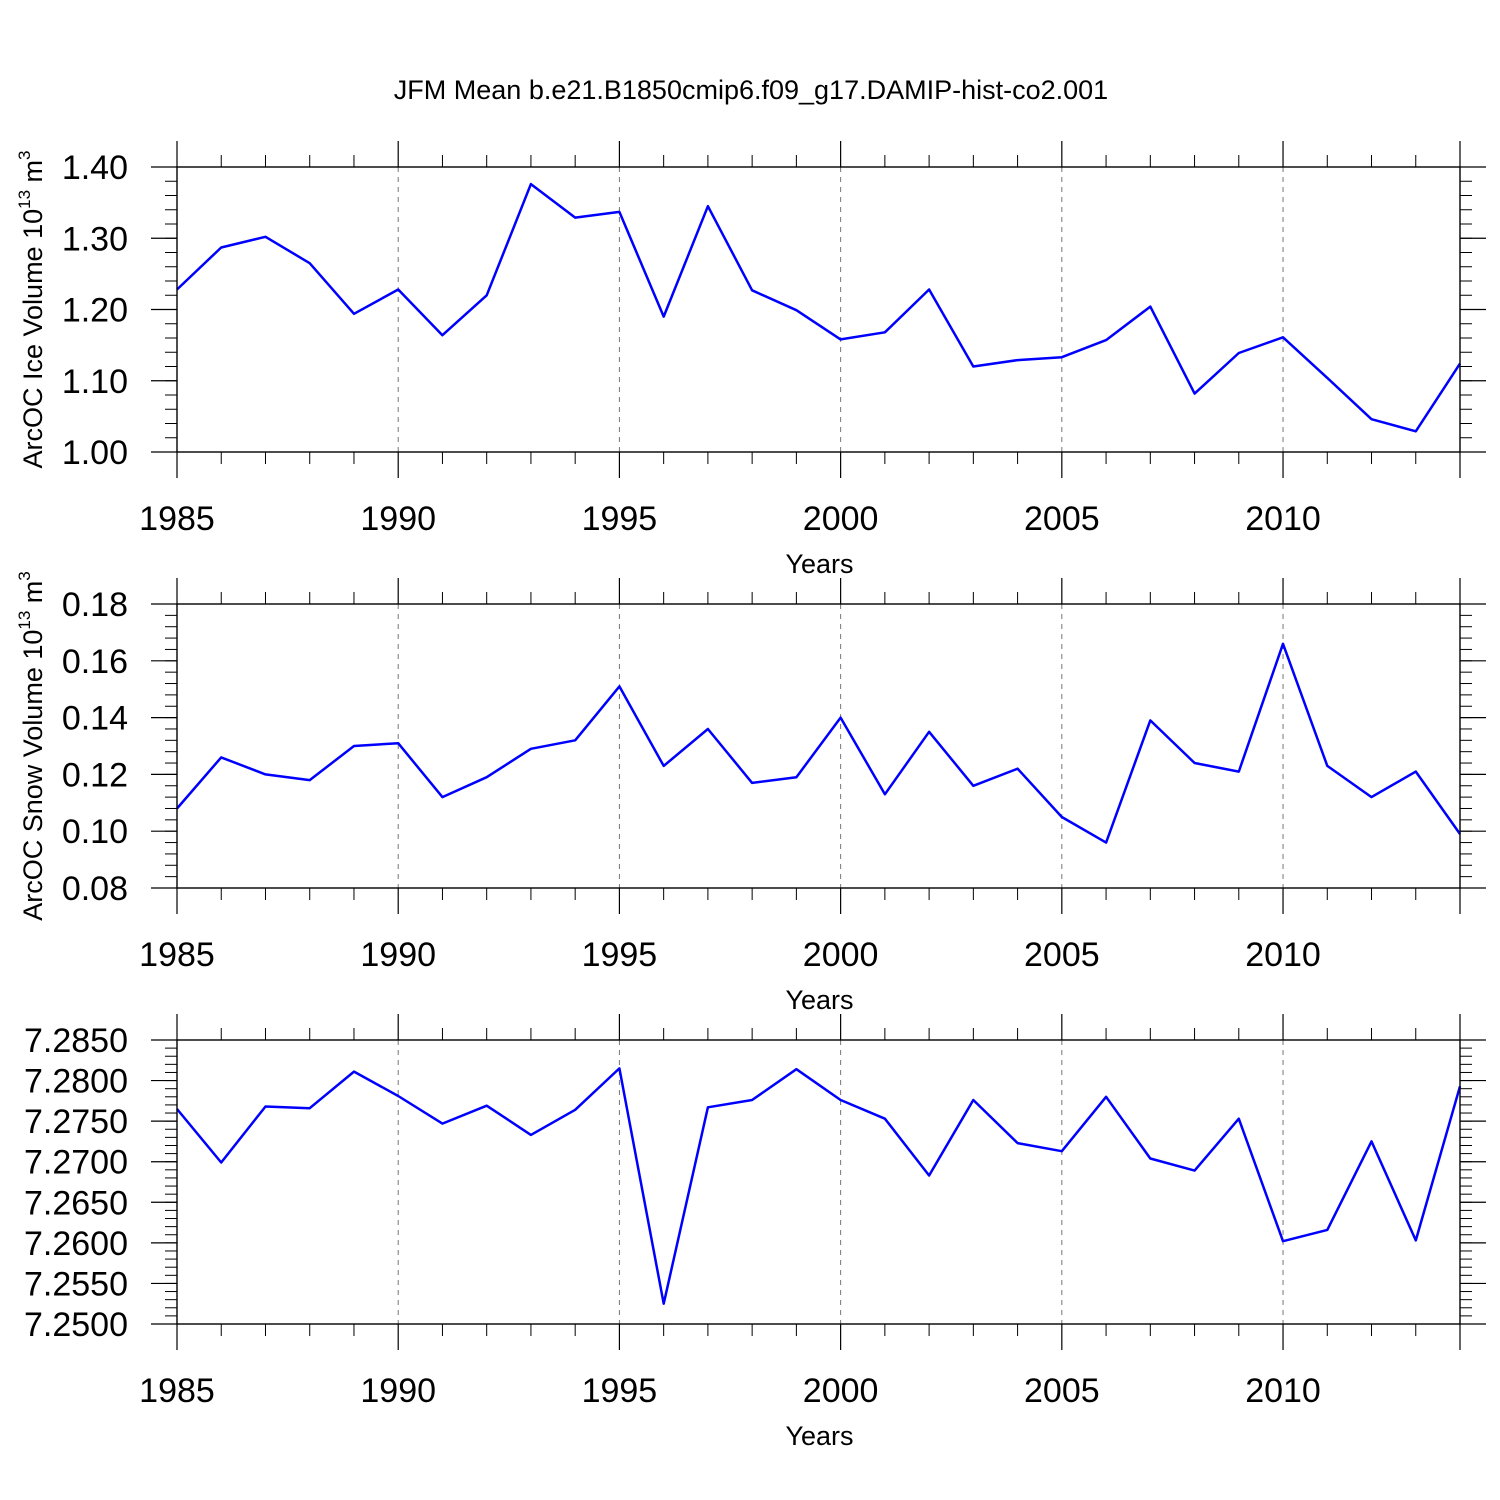 The image size is (1500, 1500). I want to click on y-tick-label: 7.2850, so click(76, 1041).